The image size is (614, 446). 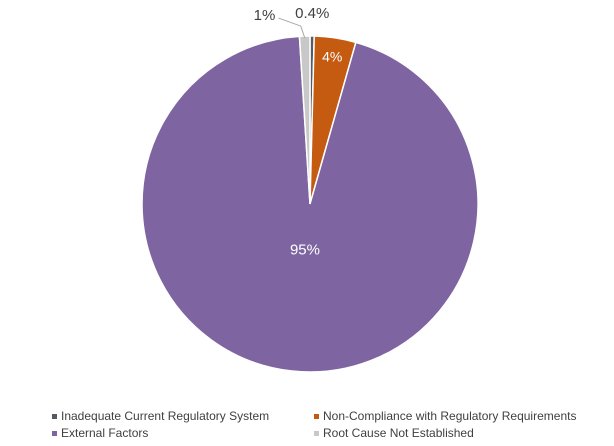 What do you see at coordinates (316, 416) in the screenshot?
I see `legend-swatch-non-compliance` at bounding box center [316, 416].